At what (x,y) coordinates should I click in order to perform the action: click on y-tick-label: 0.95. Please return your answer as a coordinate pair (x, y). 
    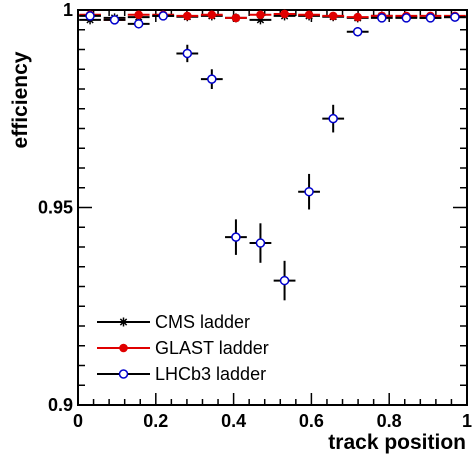
    Looking at the image, I should click on (55, 208).